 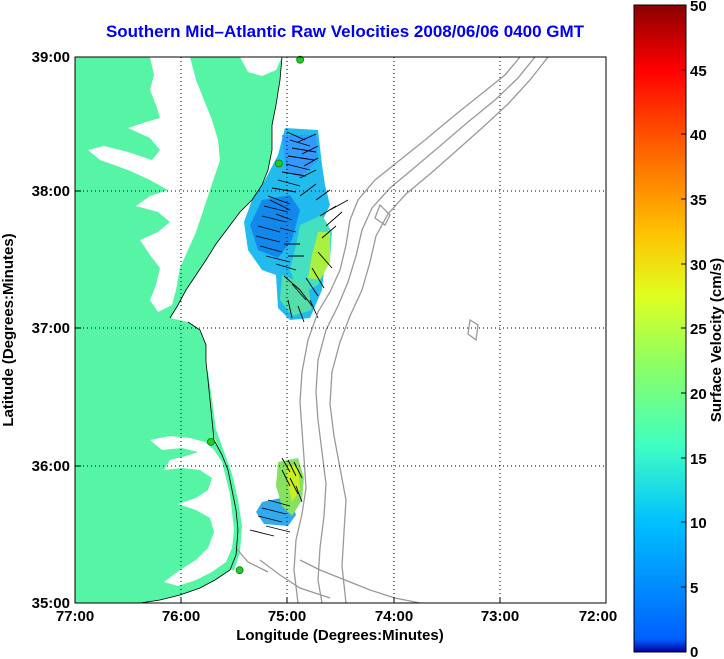 I want to click on colorbar-tick-label: 45, so click(x=698, y=71).